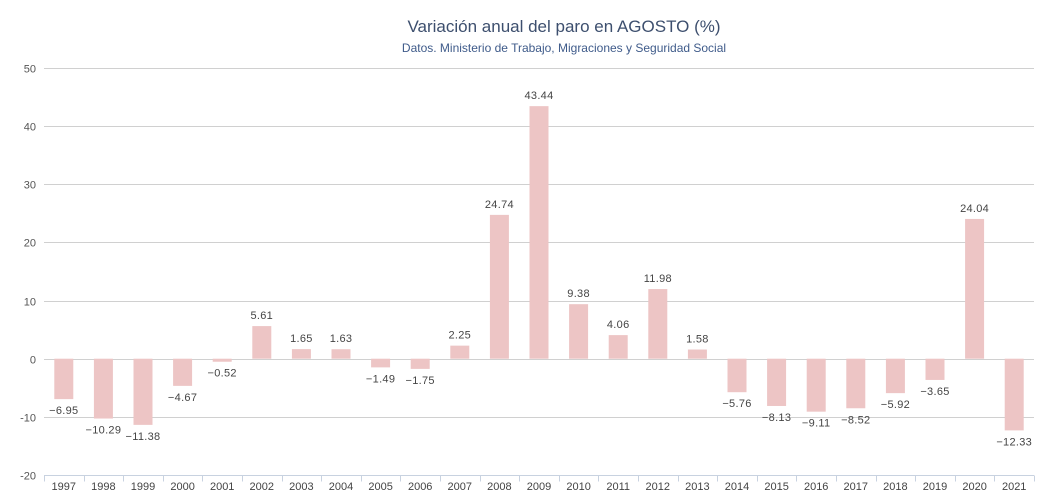 The image size is (1044, 501). I want to click on x-tick-label: 2007, so click(460, 487).